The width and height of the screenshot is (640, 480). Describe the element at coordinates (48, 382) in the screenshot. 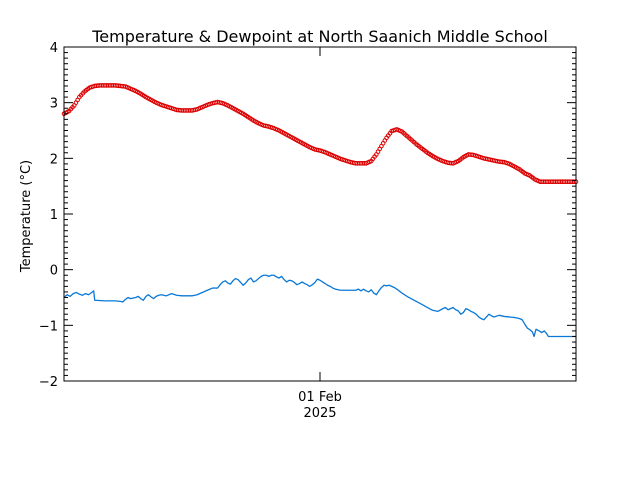

I see `y-tick-label: −2` at that location.